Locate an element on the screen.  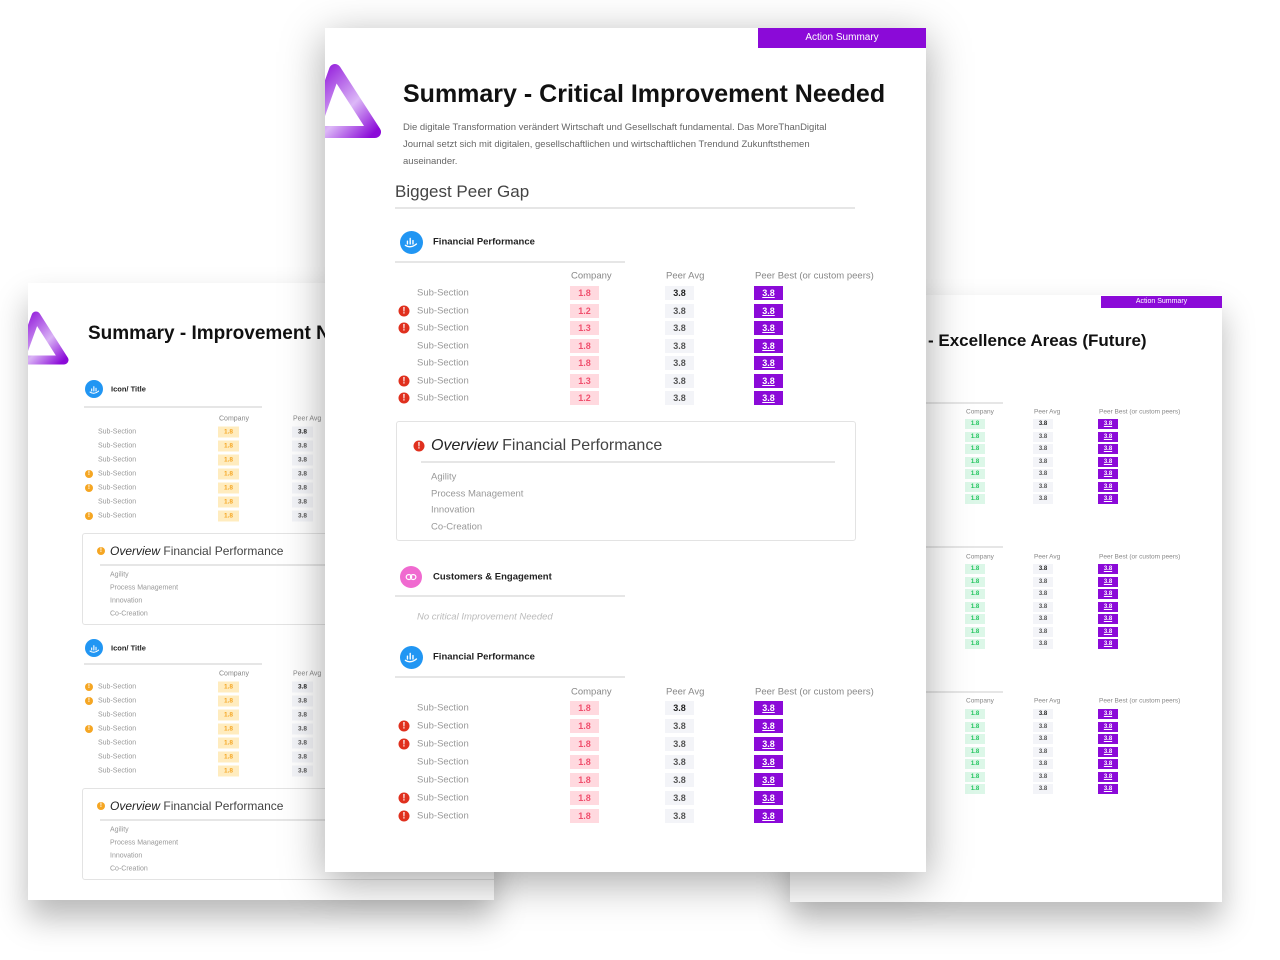
page-title: - Excellence Areas (Future) is located at coordinates (1037, 340).